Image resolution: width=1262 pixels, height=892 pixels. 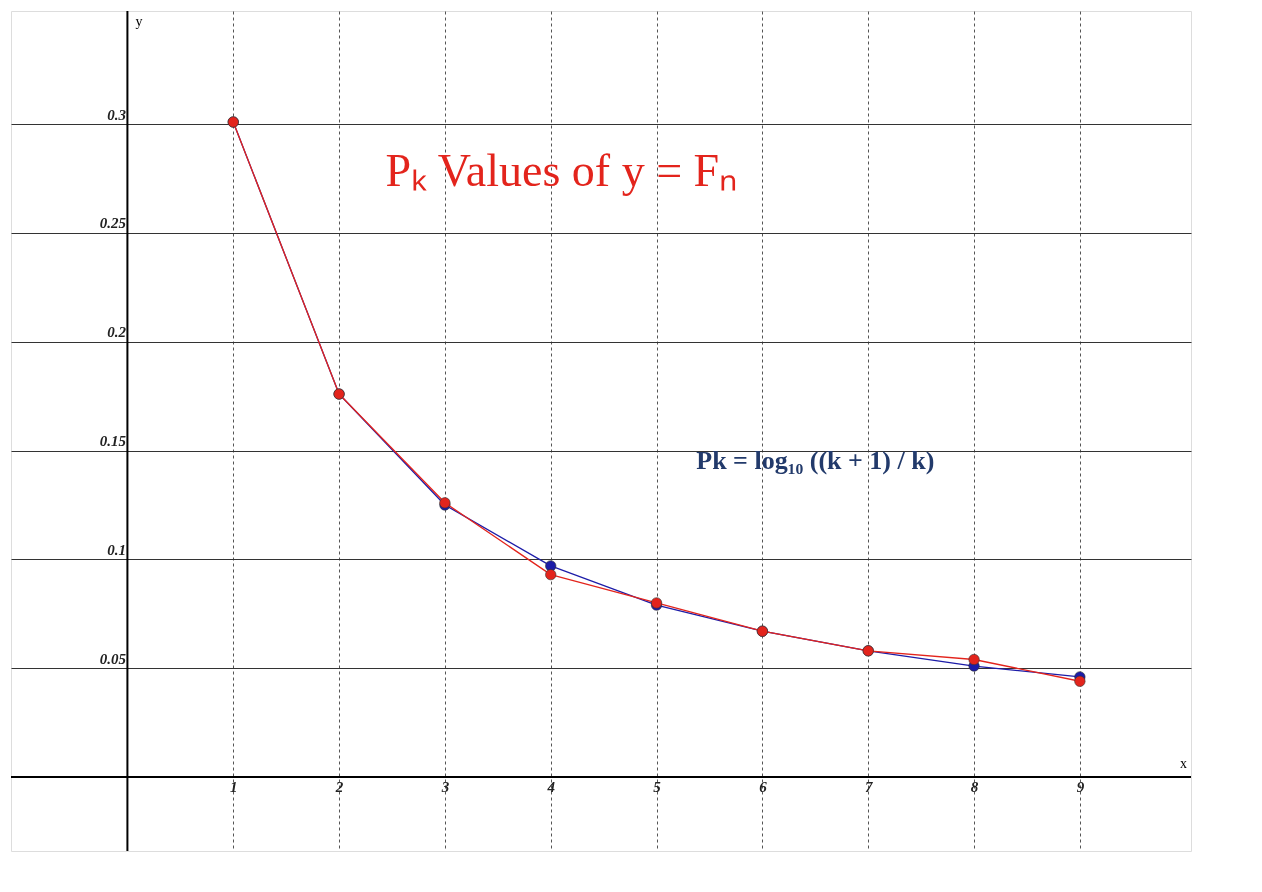 I want to click on y-tick-label: 0.25, so click(x=113, y=223).